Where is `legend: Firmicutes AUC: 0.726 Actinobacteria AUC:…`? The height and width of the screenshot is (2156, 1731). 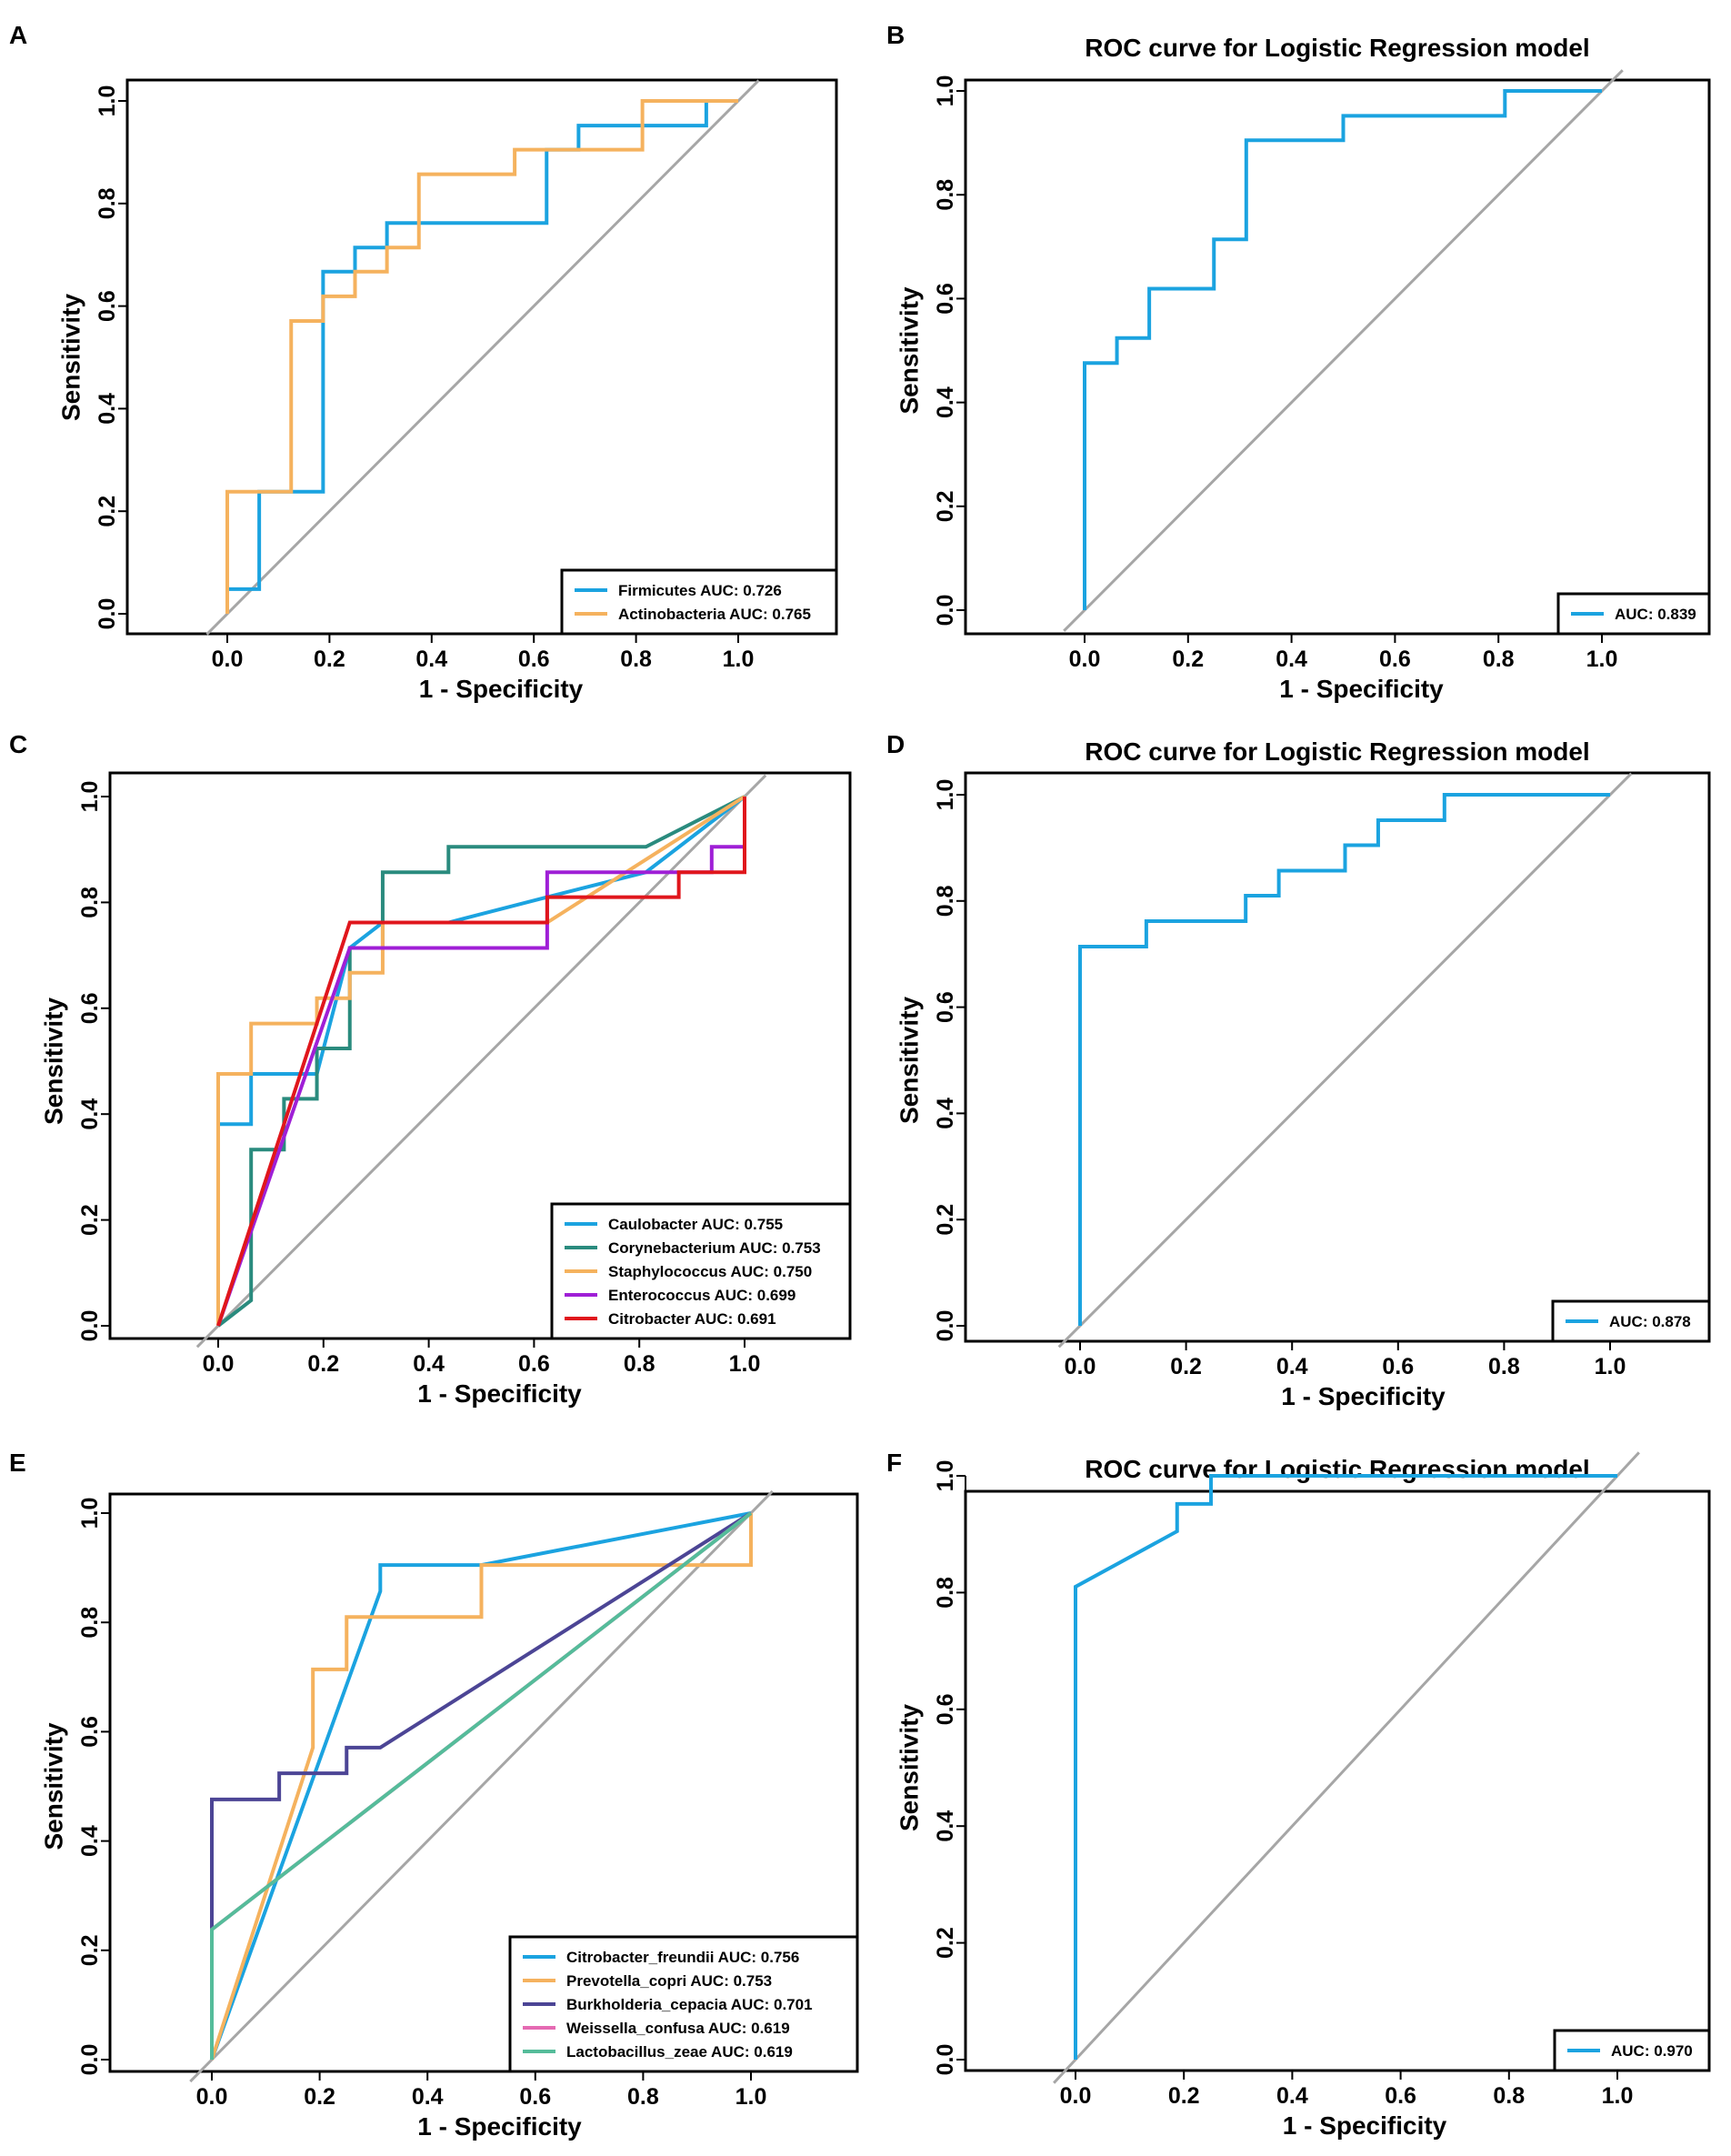 legend: Firmicutes AUC: 0.726 Actinobacteria AUC:… is located at coordinates (699, 602).